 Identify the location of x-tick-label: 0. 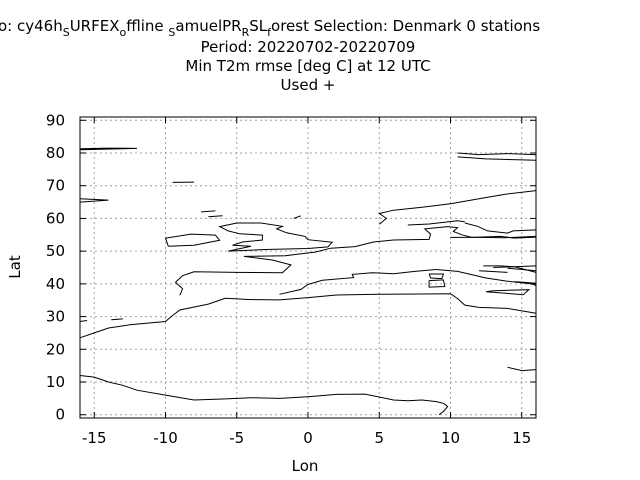
(308, 438).